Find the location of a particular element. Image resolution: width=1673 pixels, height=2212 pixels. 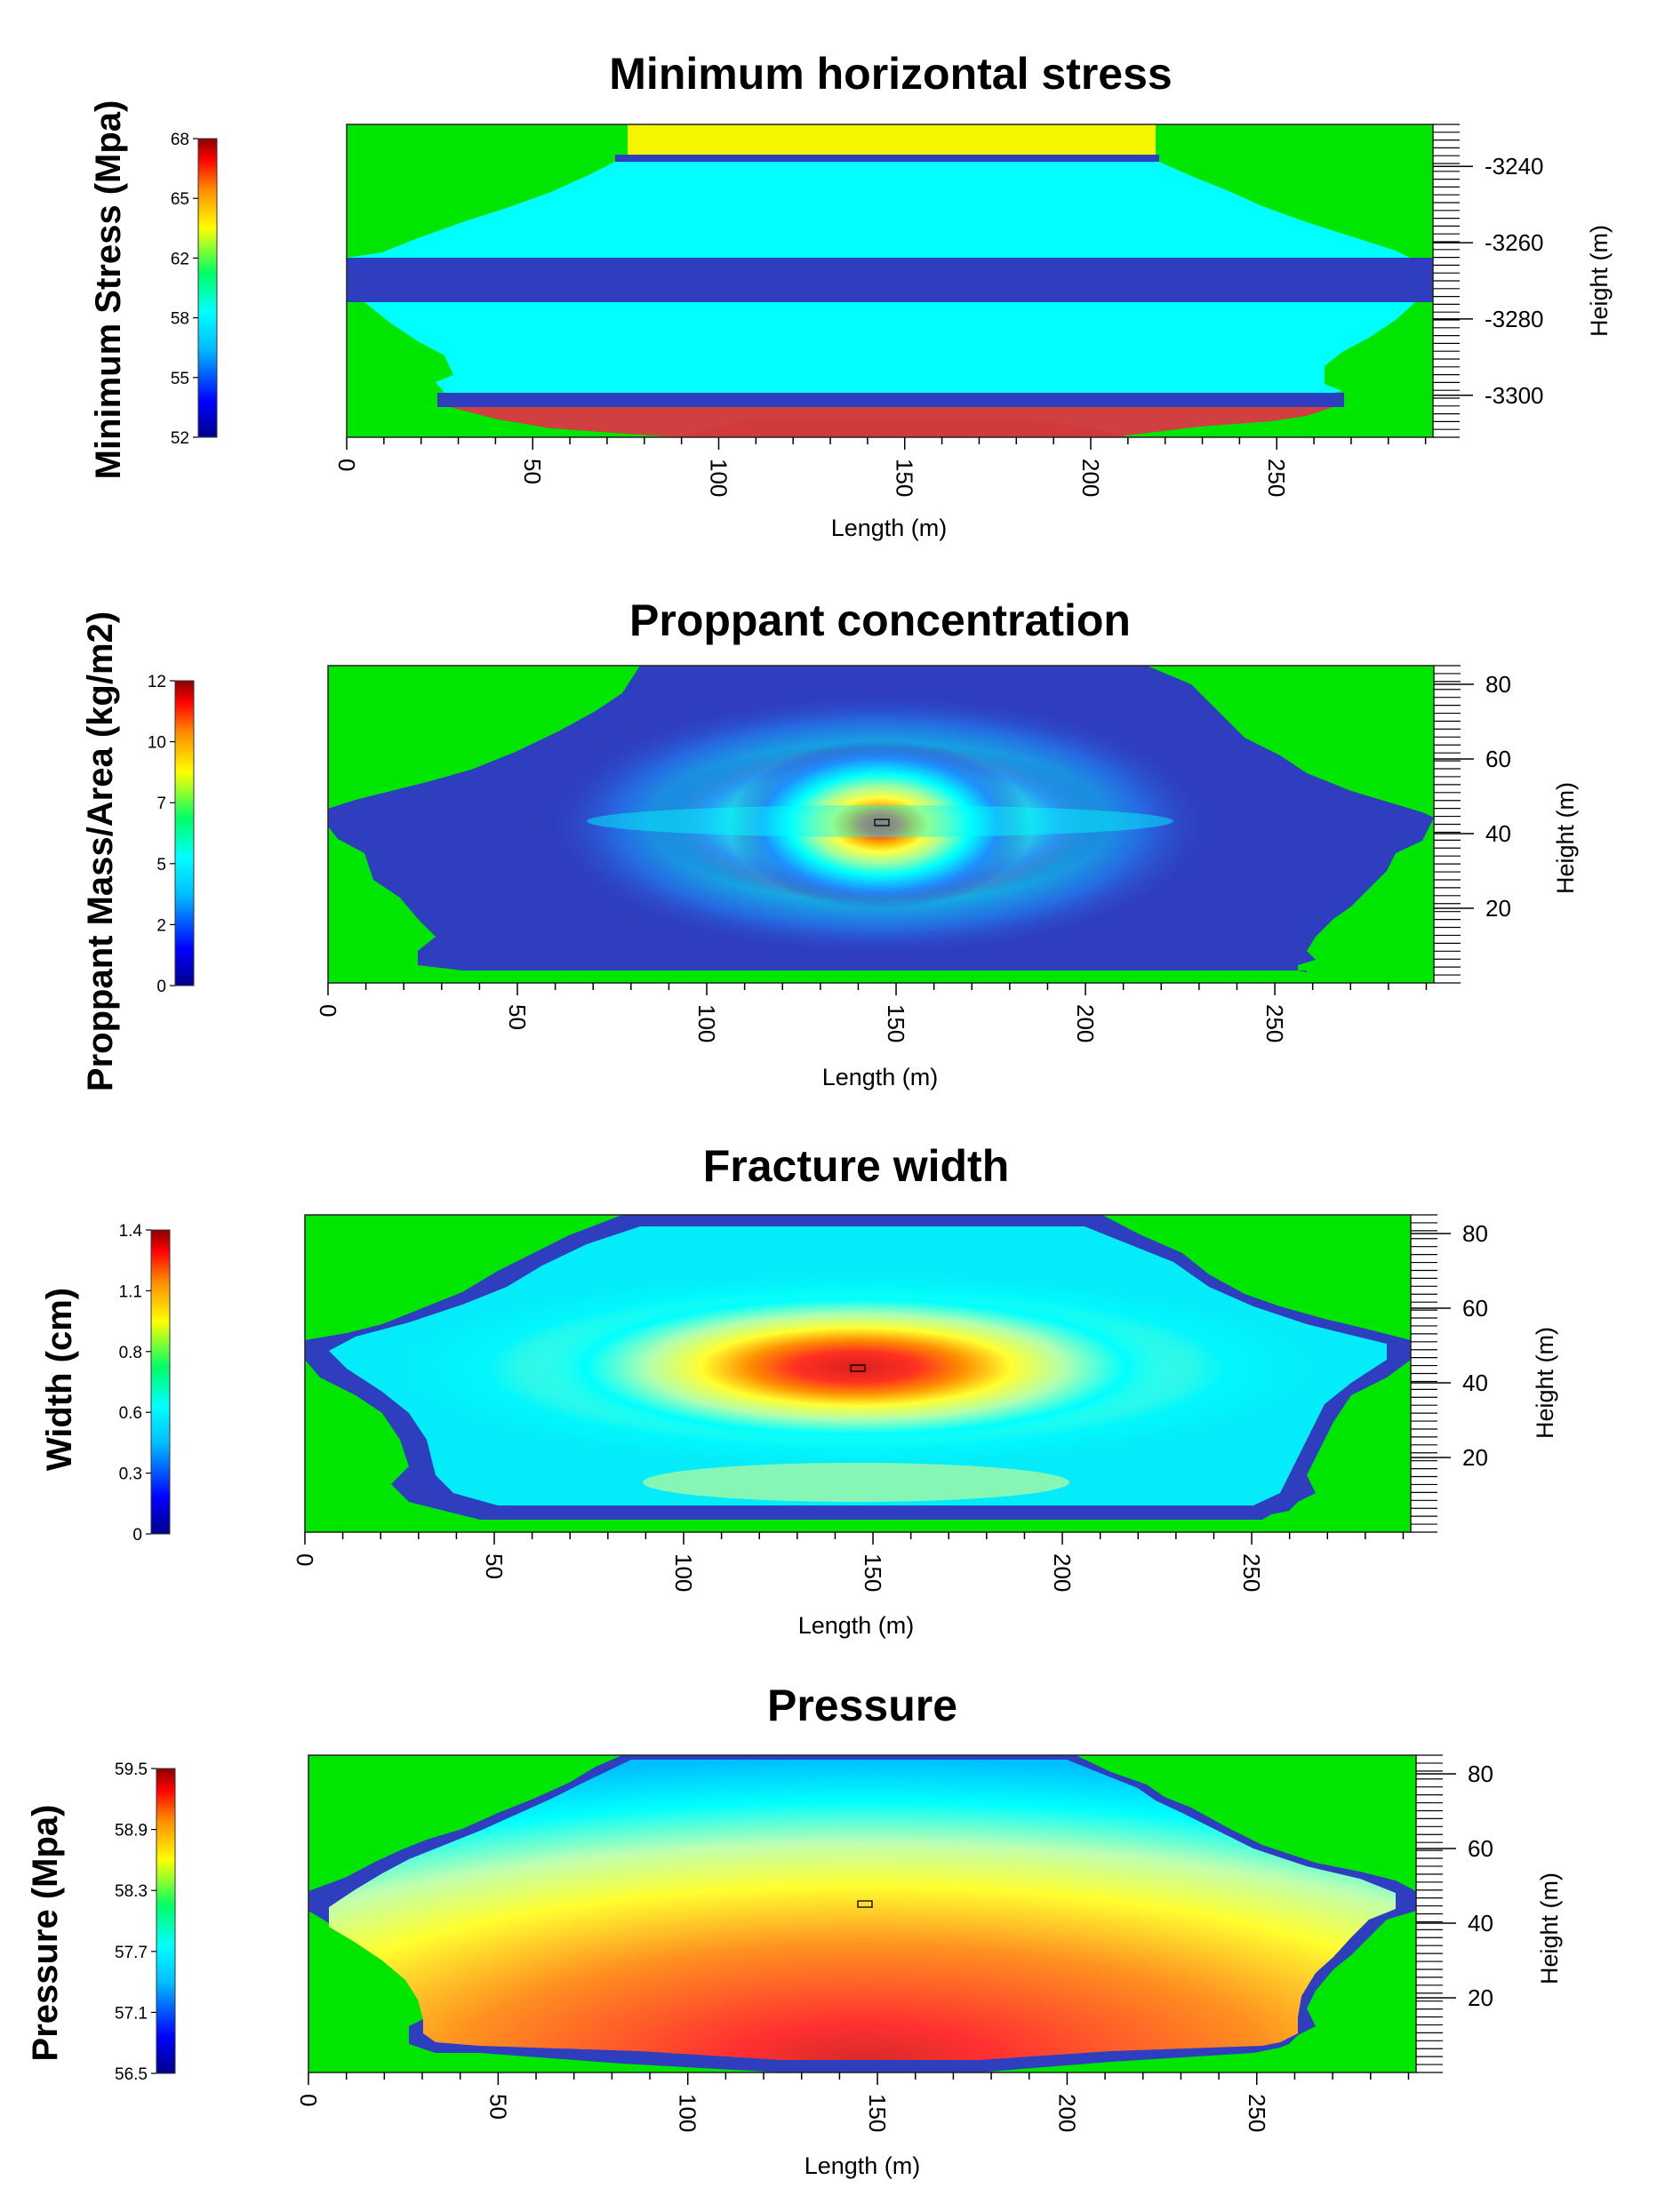

panel-title: Fracture width is located at coordinates (856, 1166).